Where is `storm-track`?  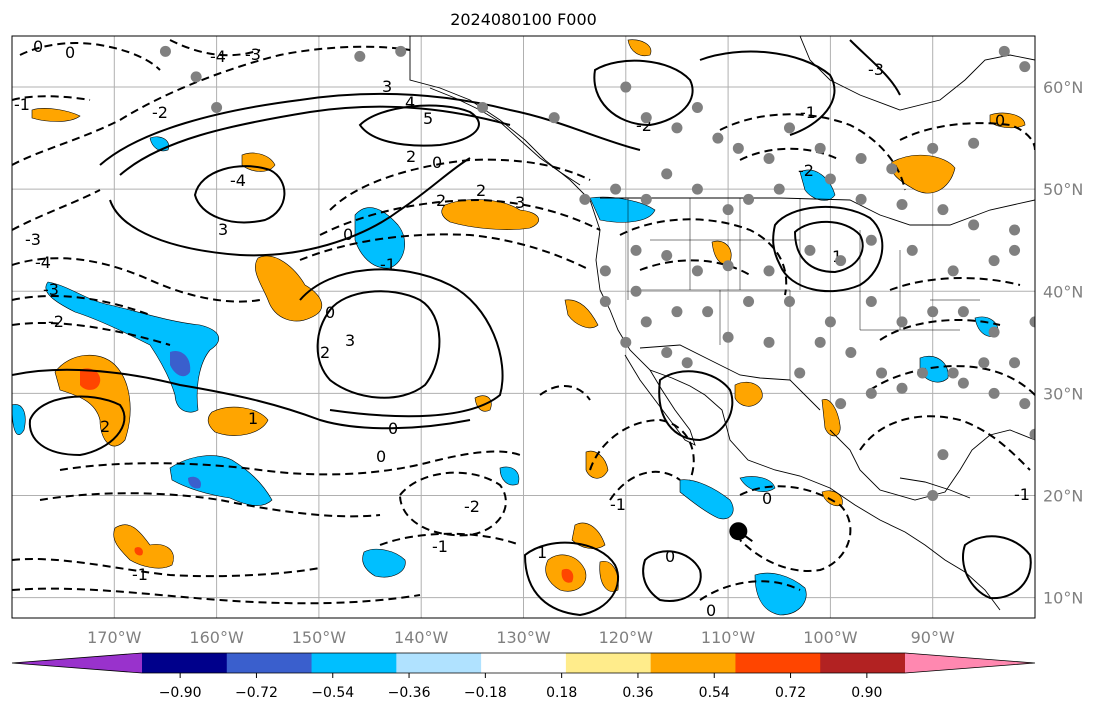 storm-track is located at coordinates (745, 536).